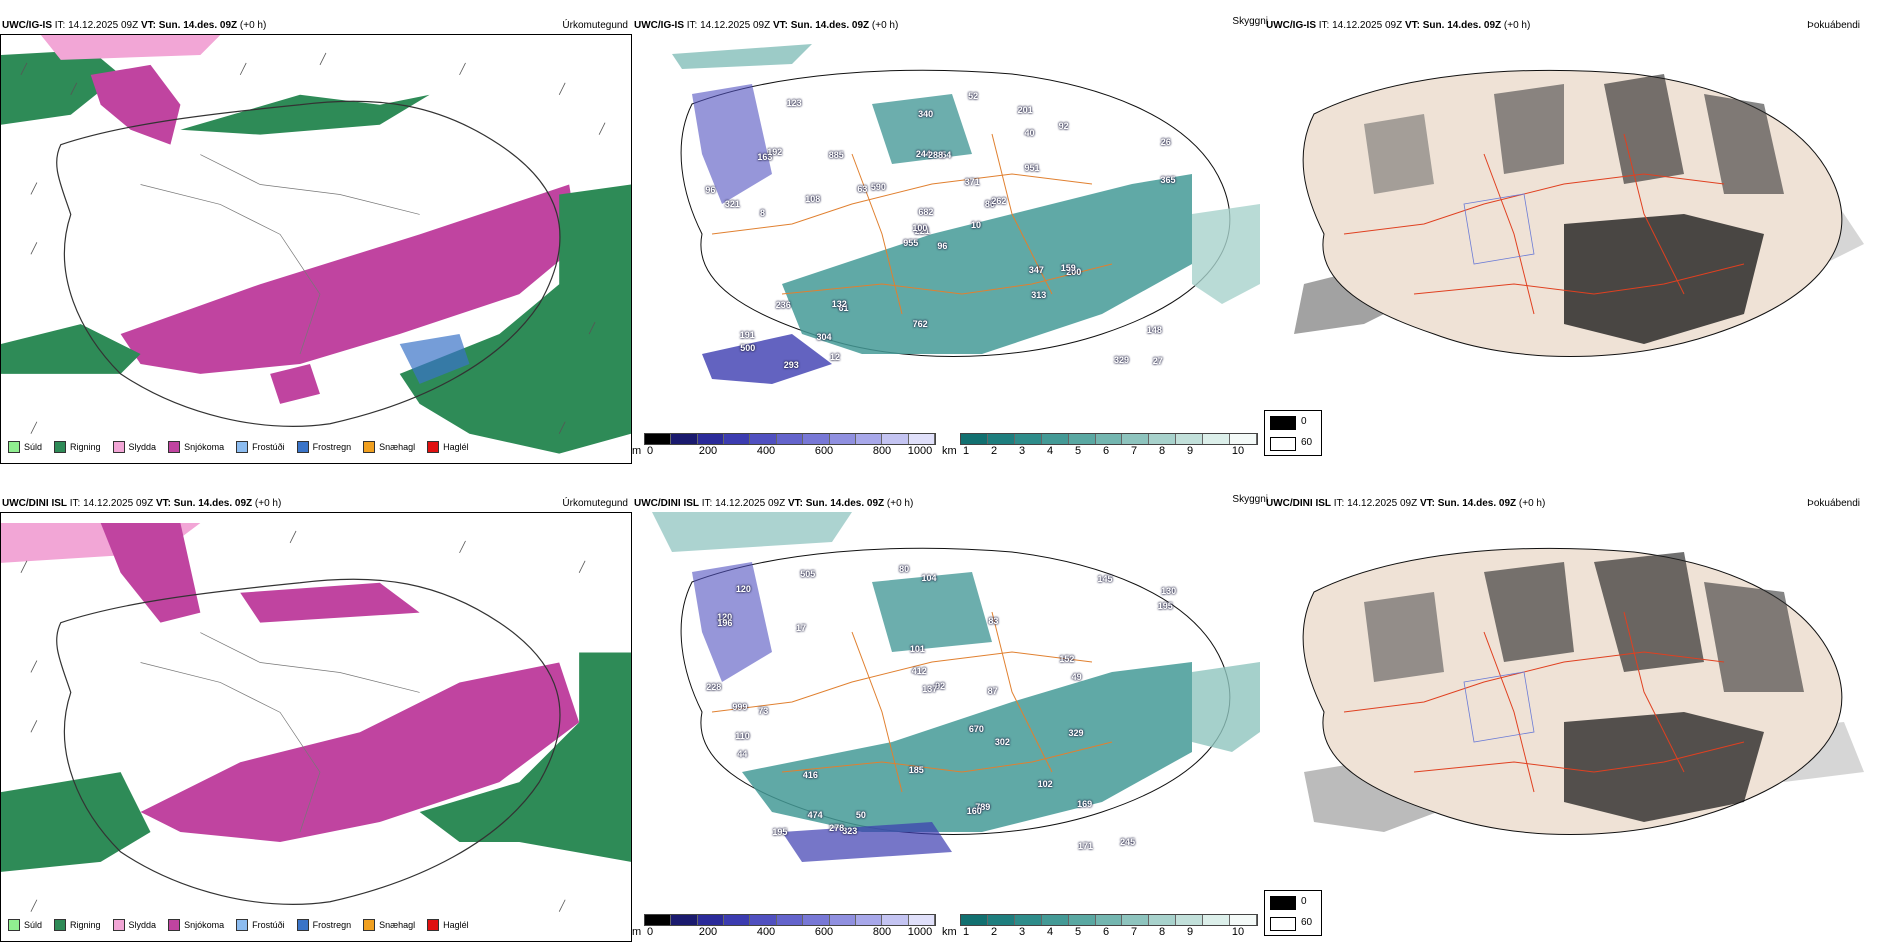 This screenshot has width=1900, height=950. I want to click on panel-title: Úrkomutegund, so click(595, 25).